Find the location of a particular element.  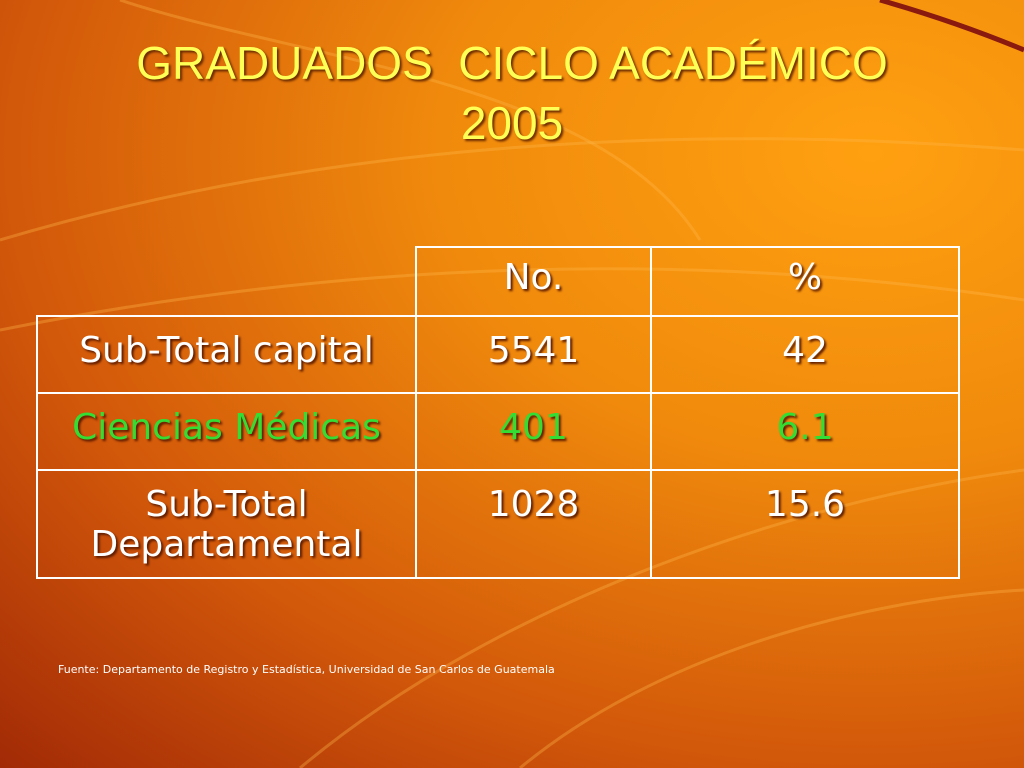

table-cell: 15.6 is located at coordinates (805, 524).